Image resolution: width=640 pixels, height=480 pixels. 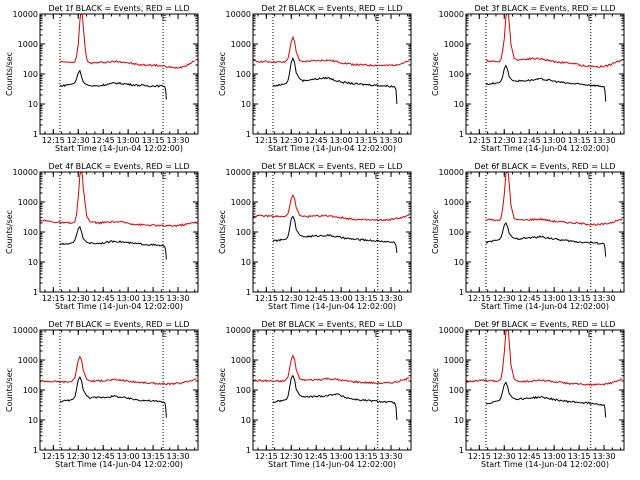 What do you see at coordinates (118, 324) in the screenshot?
I see `panel-title: Det 7f BLACK = Events, RED = LLD` at bounding box center [118, 324].